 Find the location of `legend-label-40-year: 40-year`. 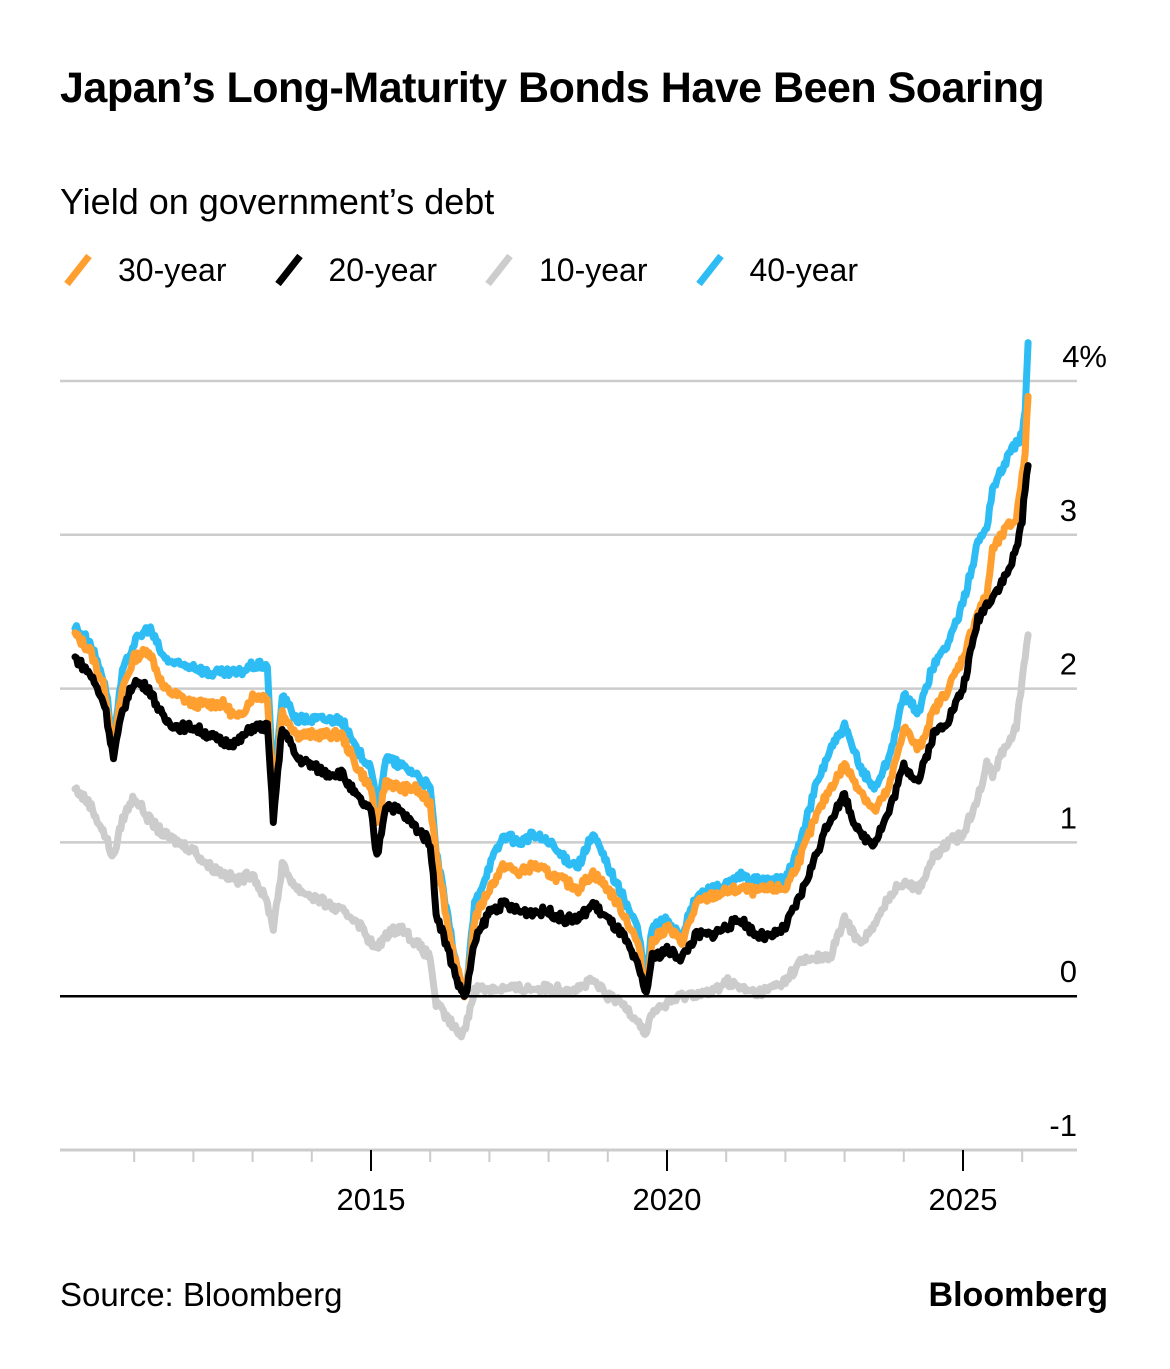

legend-label-40-year: 40-year is located at coordinates (804, 269).